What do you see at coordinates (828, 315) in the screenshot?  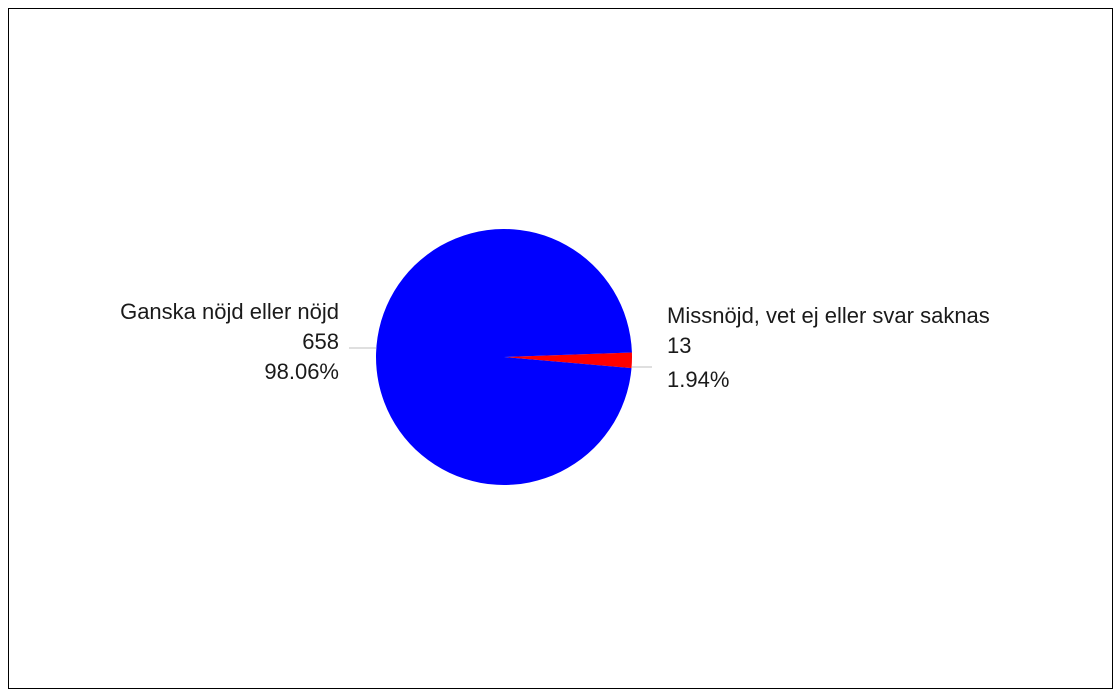 I see `slice-name-dissatisfied: Missnöjd, vet ej eller svar saknas` at bounding box center [828, 315].